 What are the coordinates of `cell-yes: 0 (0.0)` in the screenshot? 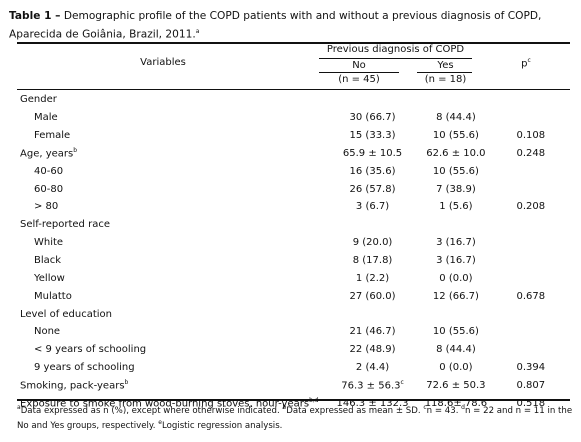 It's located at (456, 368).